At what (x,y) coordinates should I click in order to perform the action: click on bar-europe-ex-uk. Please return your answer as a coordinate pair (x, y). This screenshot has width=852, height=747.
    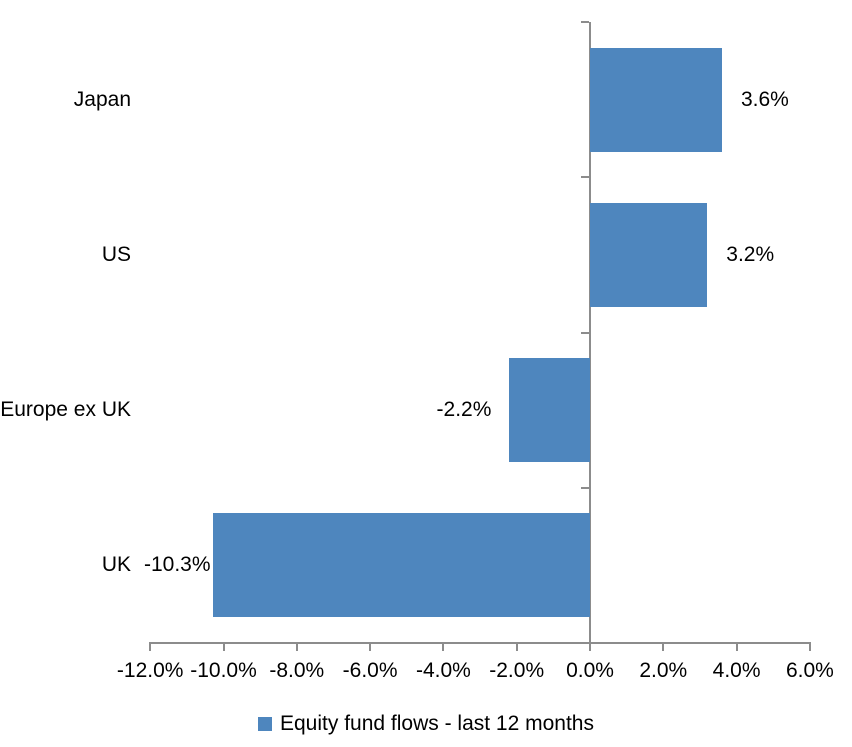
    Looking at the image, I should click on (549, 410).